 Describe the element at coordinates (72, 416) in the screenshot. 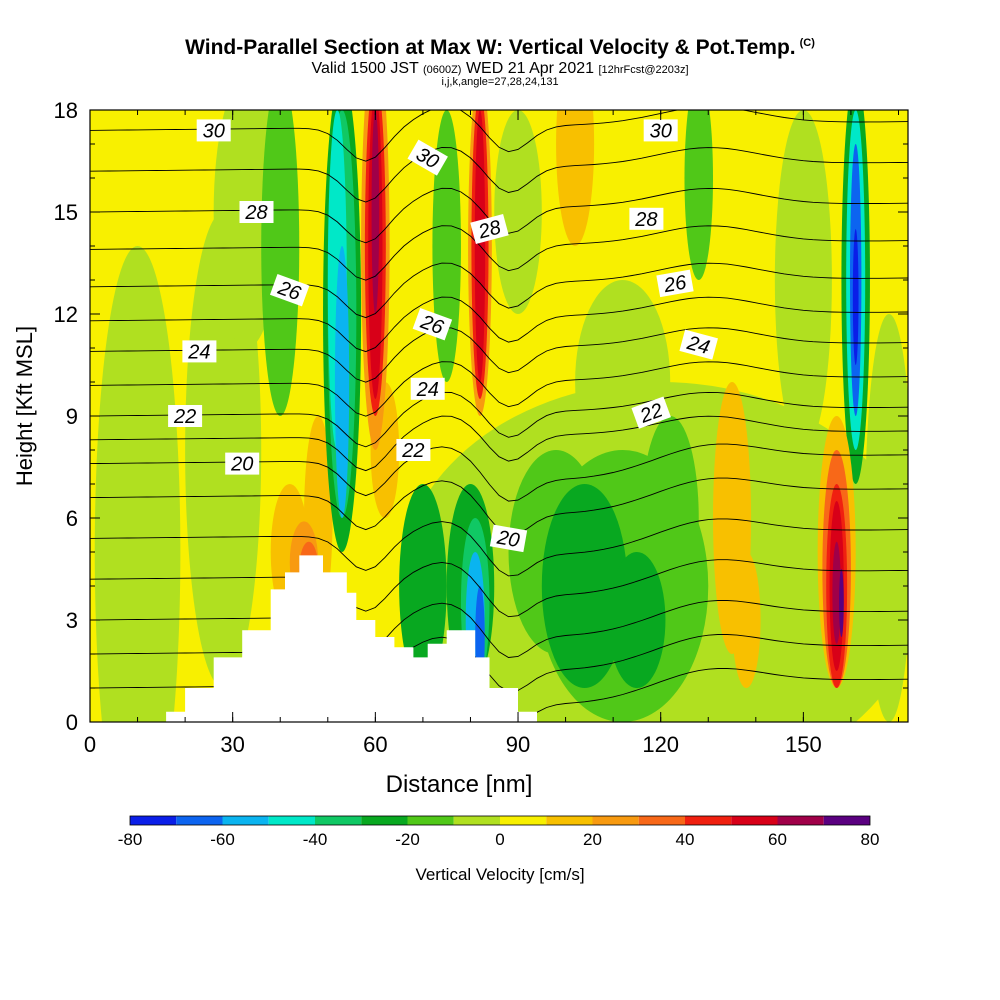

I see `y-tick-label-3: 9` at that location.